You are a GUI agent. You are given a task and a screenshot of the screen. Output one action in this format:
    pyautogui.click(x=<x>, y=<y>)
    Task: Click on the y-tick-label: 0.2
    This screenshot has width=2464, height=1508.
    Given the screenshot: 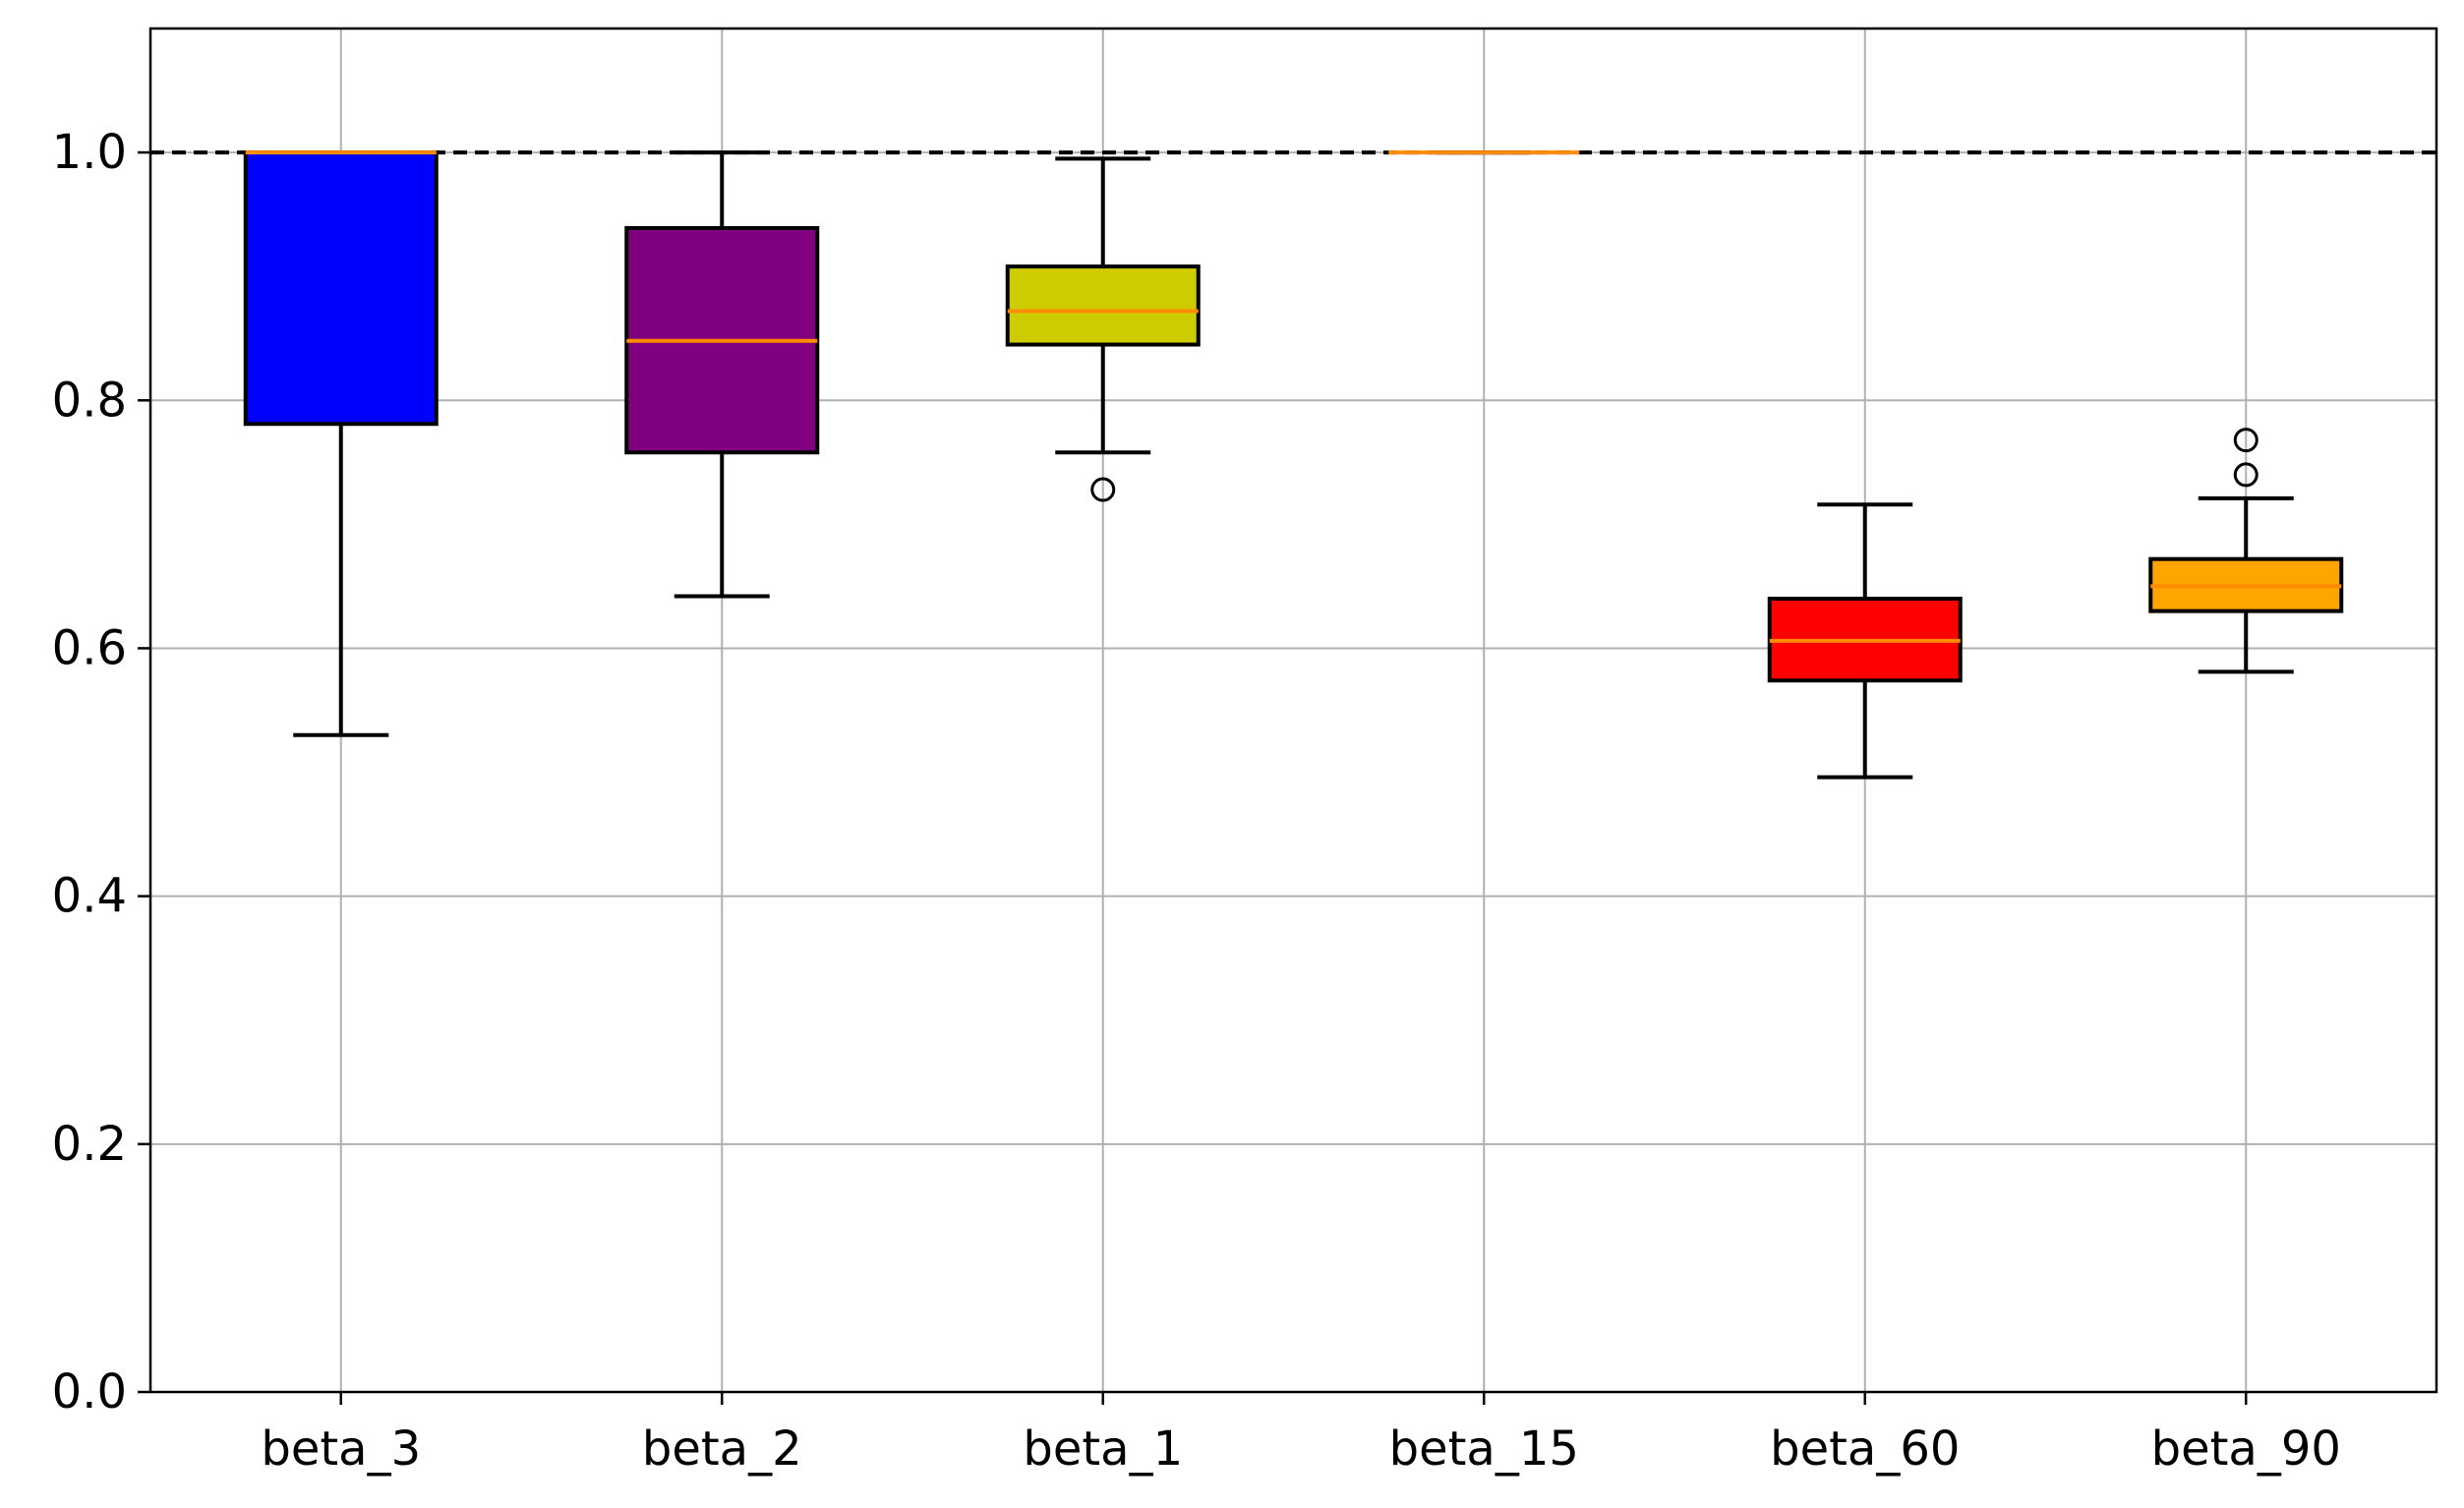 What is the action you would take?
    pyautogui.click(x=89, y=1144)
    